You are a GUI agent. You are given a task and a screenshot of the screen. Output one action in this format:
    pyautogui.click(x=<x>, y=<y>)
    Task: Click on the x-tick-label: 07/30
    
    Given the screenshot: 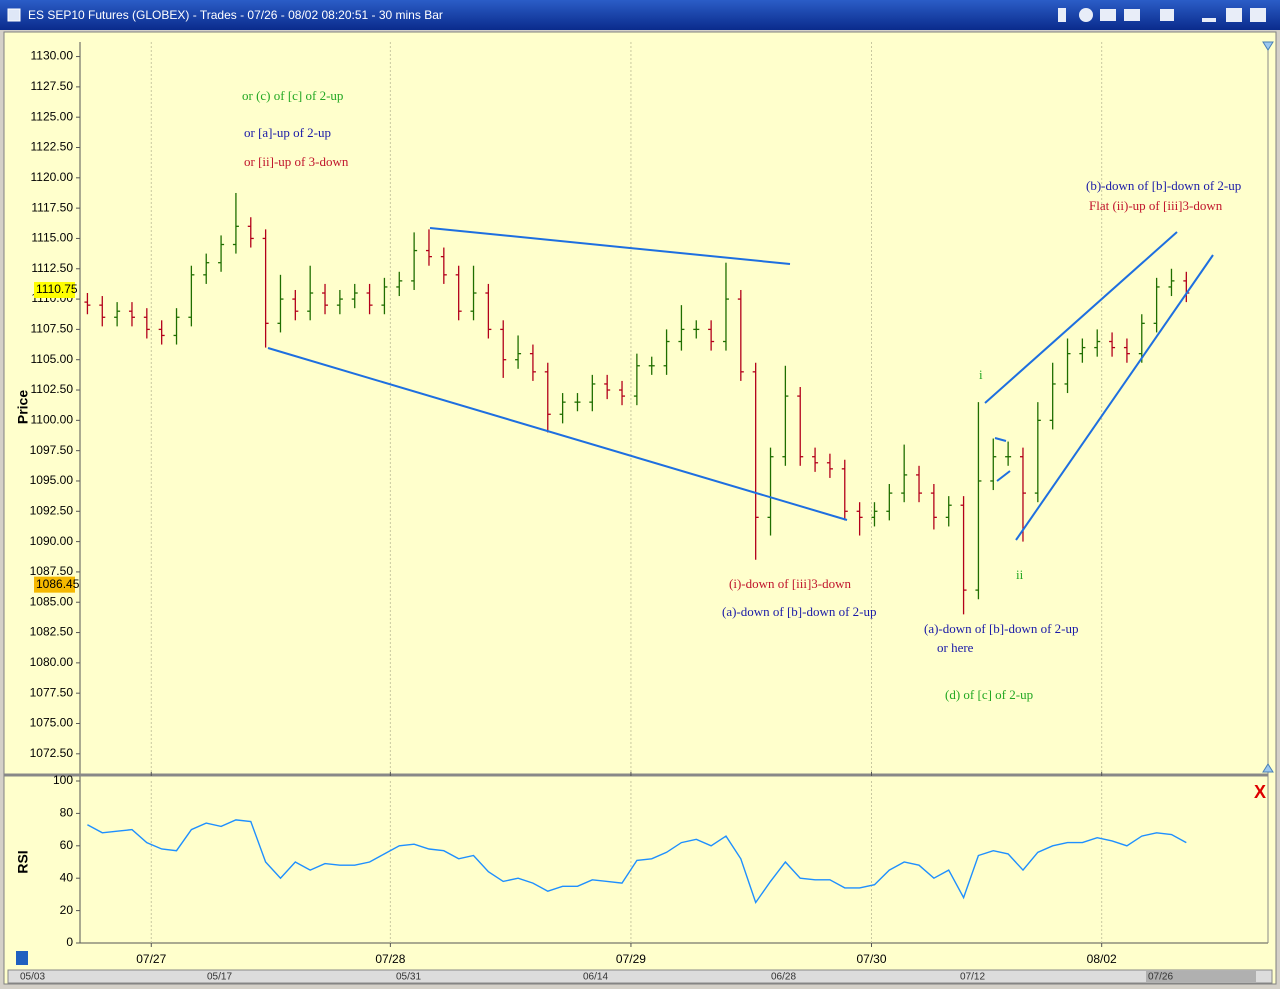 What is the action you would take?
    pyautogui.click(x=871, y=959)
    